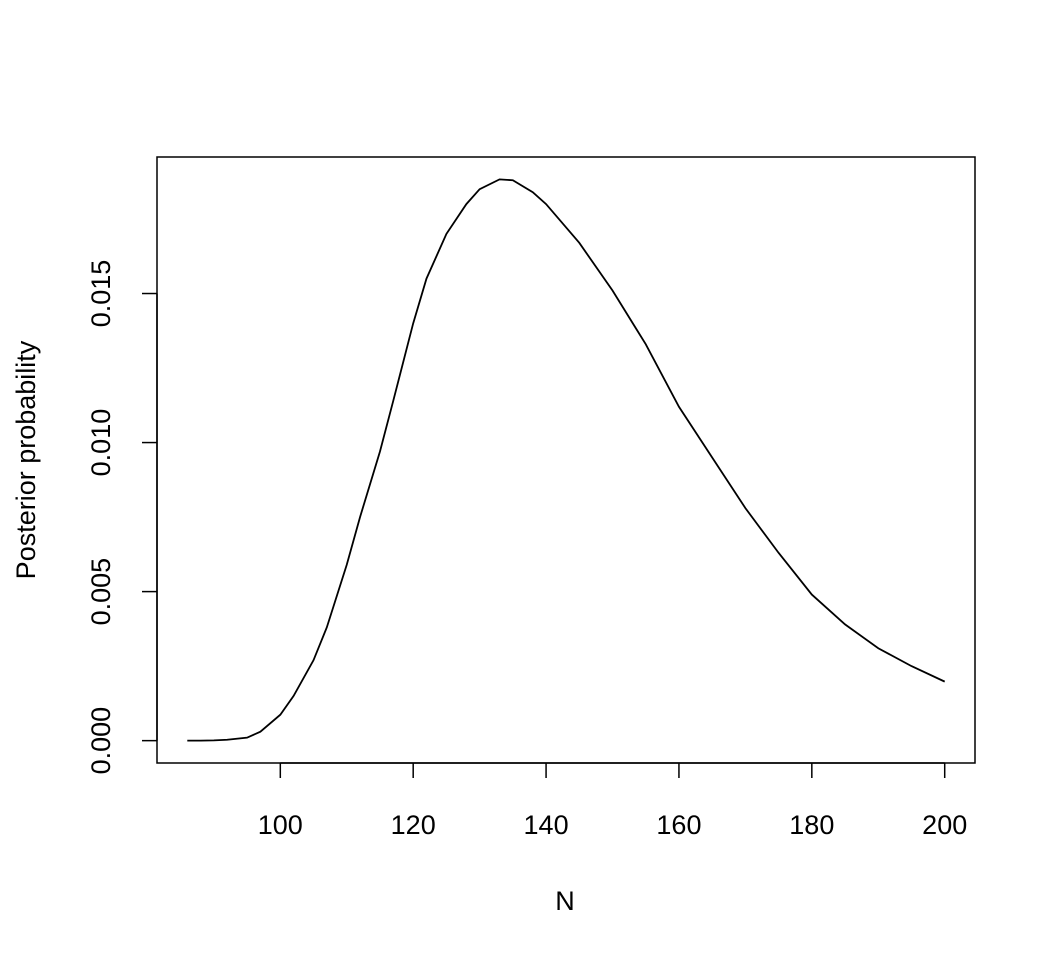 The height and width of the screenshot is (965, 1056). What do you see at coordinates (565, 901) in the screenshot?
I see `x-axis-label: N` at bounding box center [565, 901].